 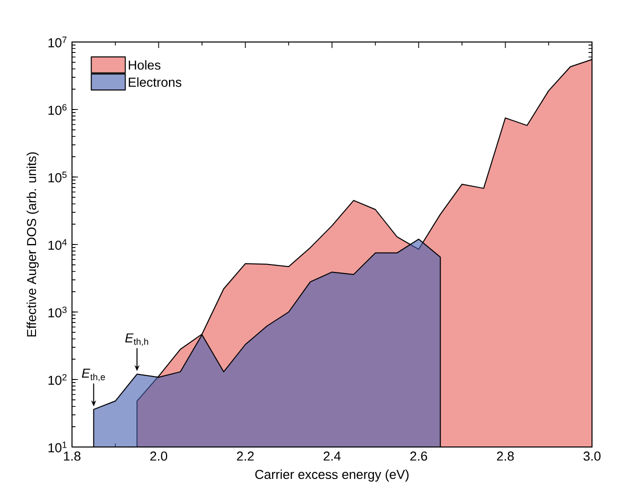 What do you see at coordinates (144, 65) in the screenshot?
I see `legend-label: Holes` at bounding box center [144, 65].